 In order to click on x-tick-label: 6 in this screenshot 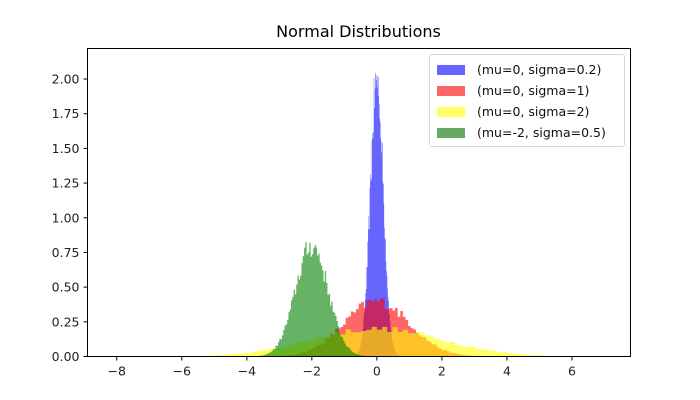, I will do `click(572, 371)`.